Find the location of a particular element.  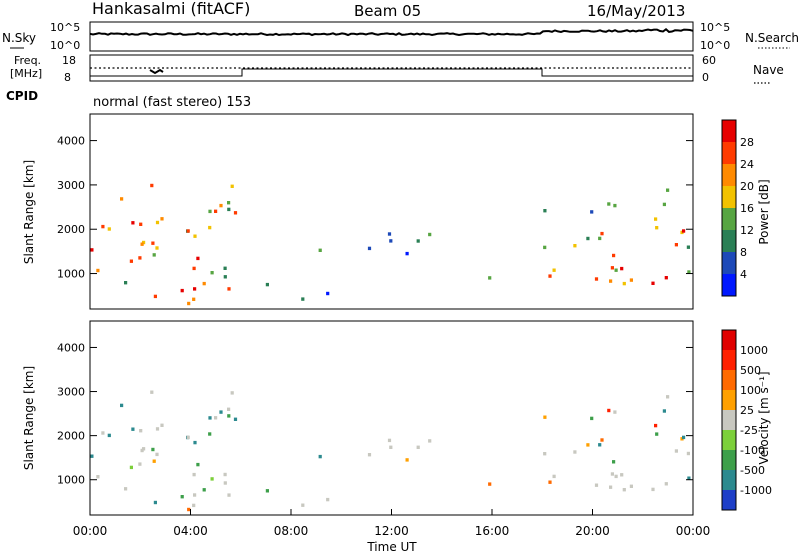

nsky-trace is located at coordinates (391, 32).